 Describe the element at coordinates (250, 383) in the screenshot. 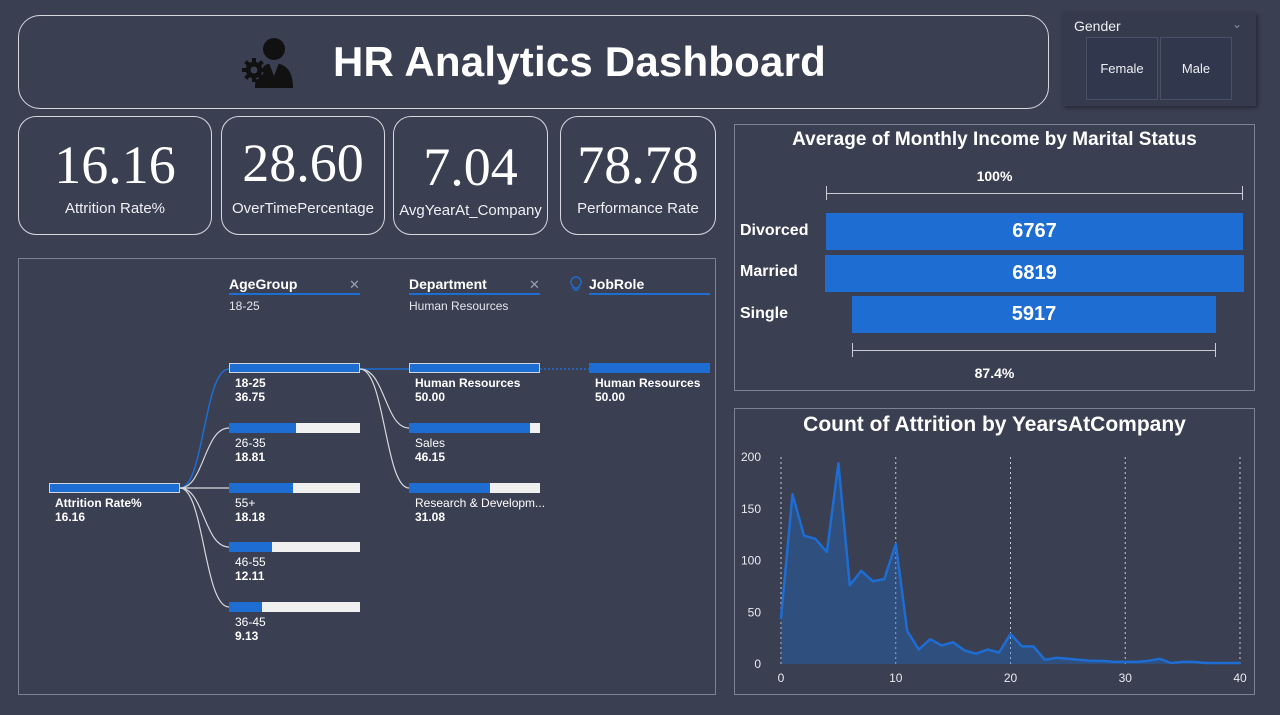

I see `tree-node-label: 18-25` at that location.